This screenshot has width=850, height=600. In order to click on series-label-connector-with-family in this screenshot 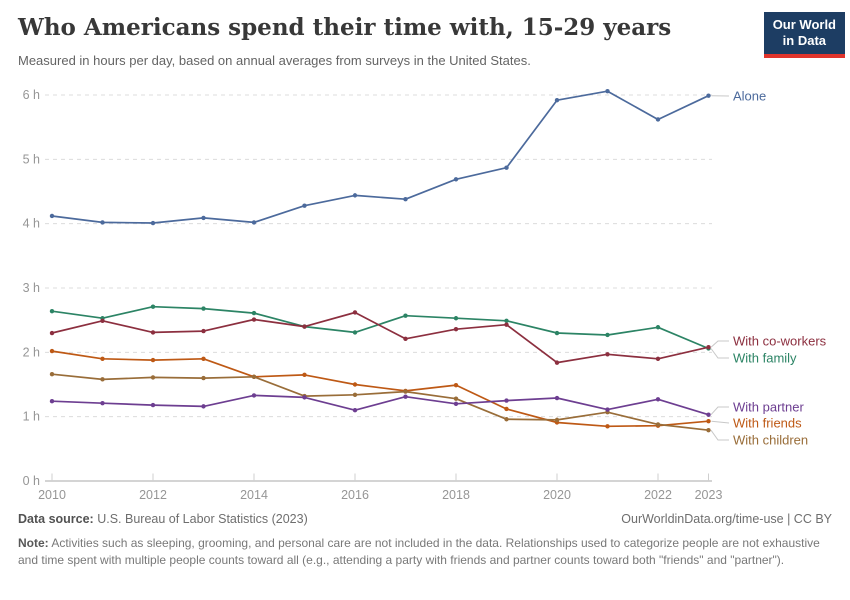, I will do `click(719, 353)`.